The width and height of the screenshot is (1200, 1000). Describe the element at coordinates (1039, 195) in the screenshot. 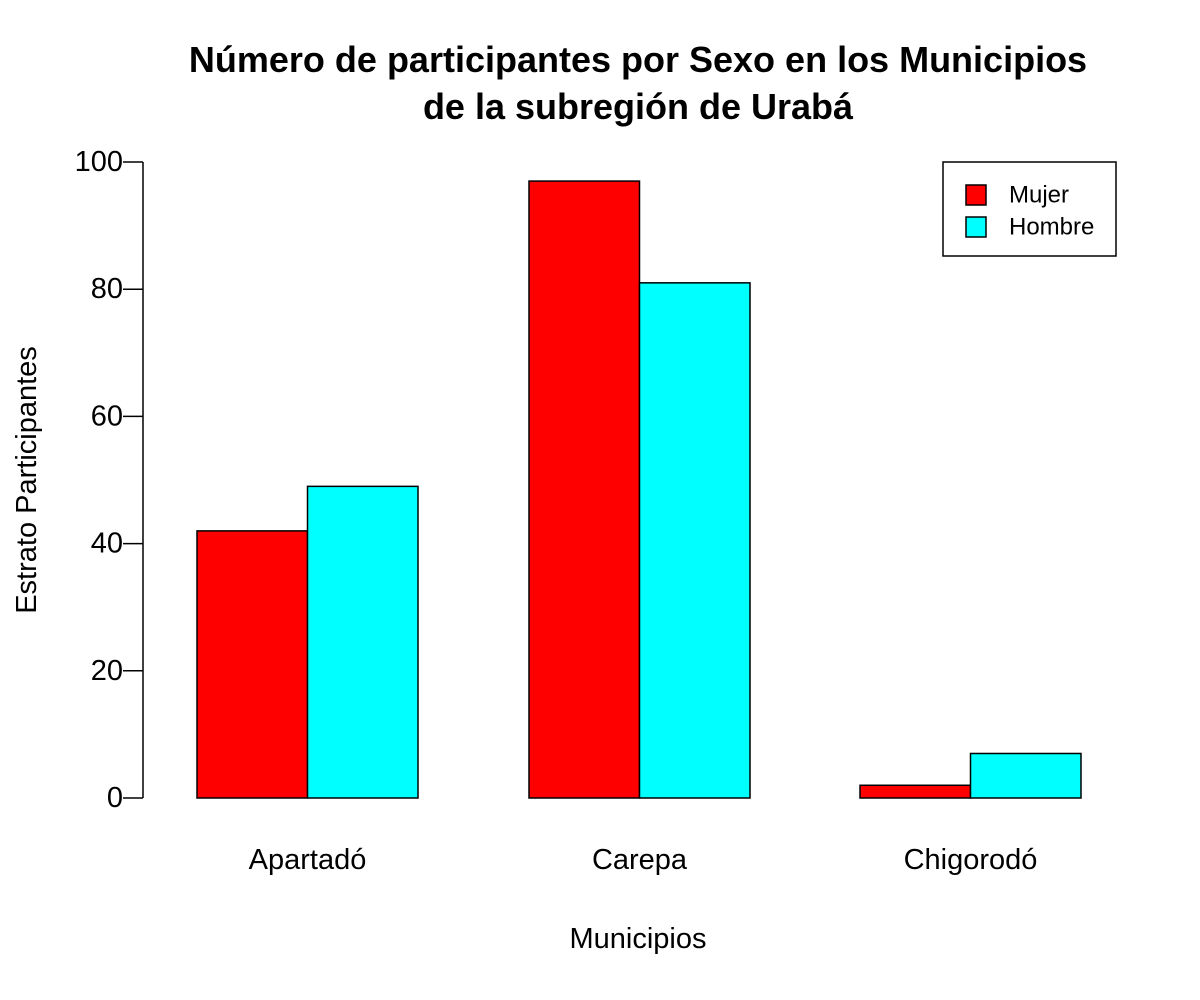

I see `legend-label: Mujer` at that location.